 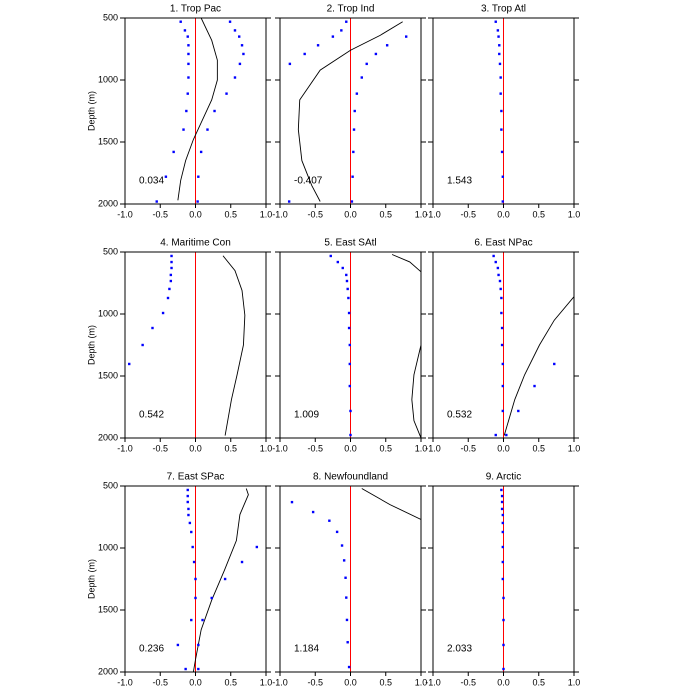 I want to click on panel-title: 8. Newfoundland, so click(x=350, y=477).